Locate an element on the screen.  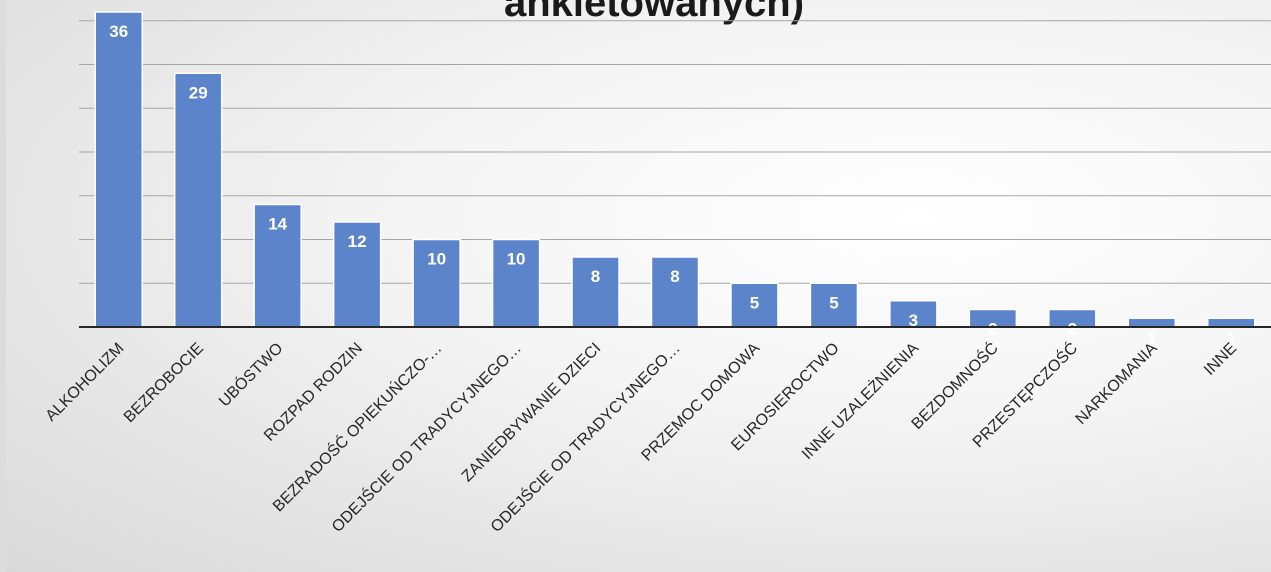
category-label: NARKOMANIA is located at coordinates (1117, 384).